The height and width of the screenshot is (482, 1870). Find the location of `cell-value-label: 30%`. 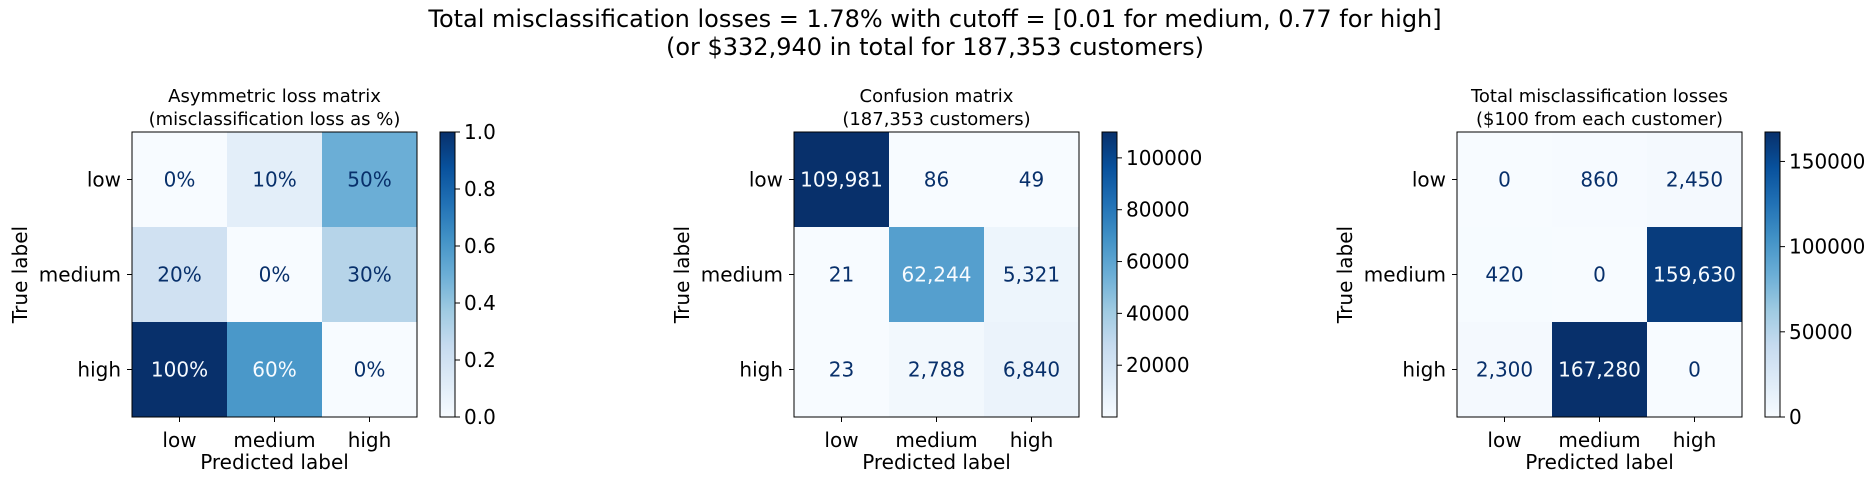

cell-value-label: 30% is located at coordinates (369, 275).